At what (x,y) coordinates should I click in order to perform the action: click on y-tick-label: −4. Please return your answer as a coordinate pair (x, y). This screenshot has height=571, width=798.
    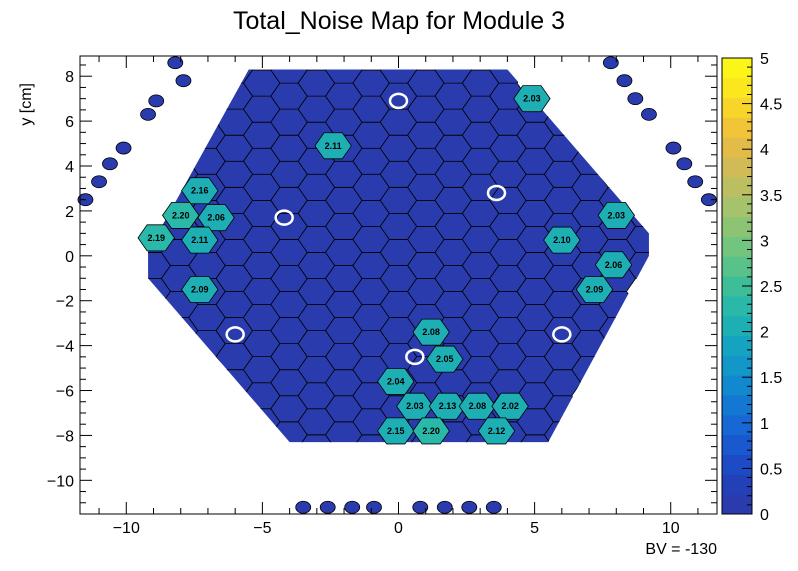
    Looking at the image, I should click on (65, 347).